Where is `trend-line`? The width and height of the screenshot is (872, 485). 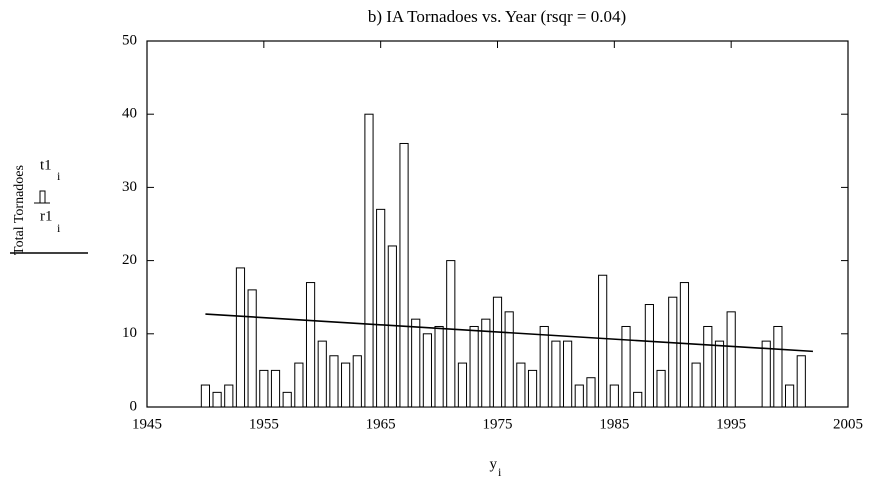 trend-line is located at coordinates (509, 333).